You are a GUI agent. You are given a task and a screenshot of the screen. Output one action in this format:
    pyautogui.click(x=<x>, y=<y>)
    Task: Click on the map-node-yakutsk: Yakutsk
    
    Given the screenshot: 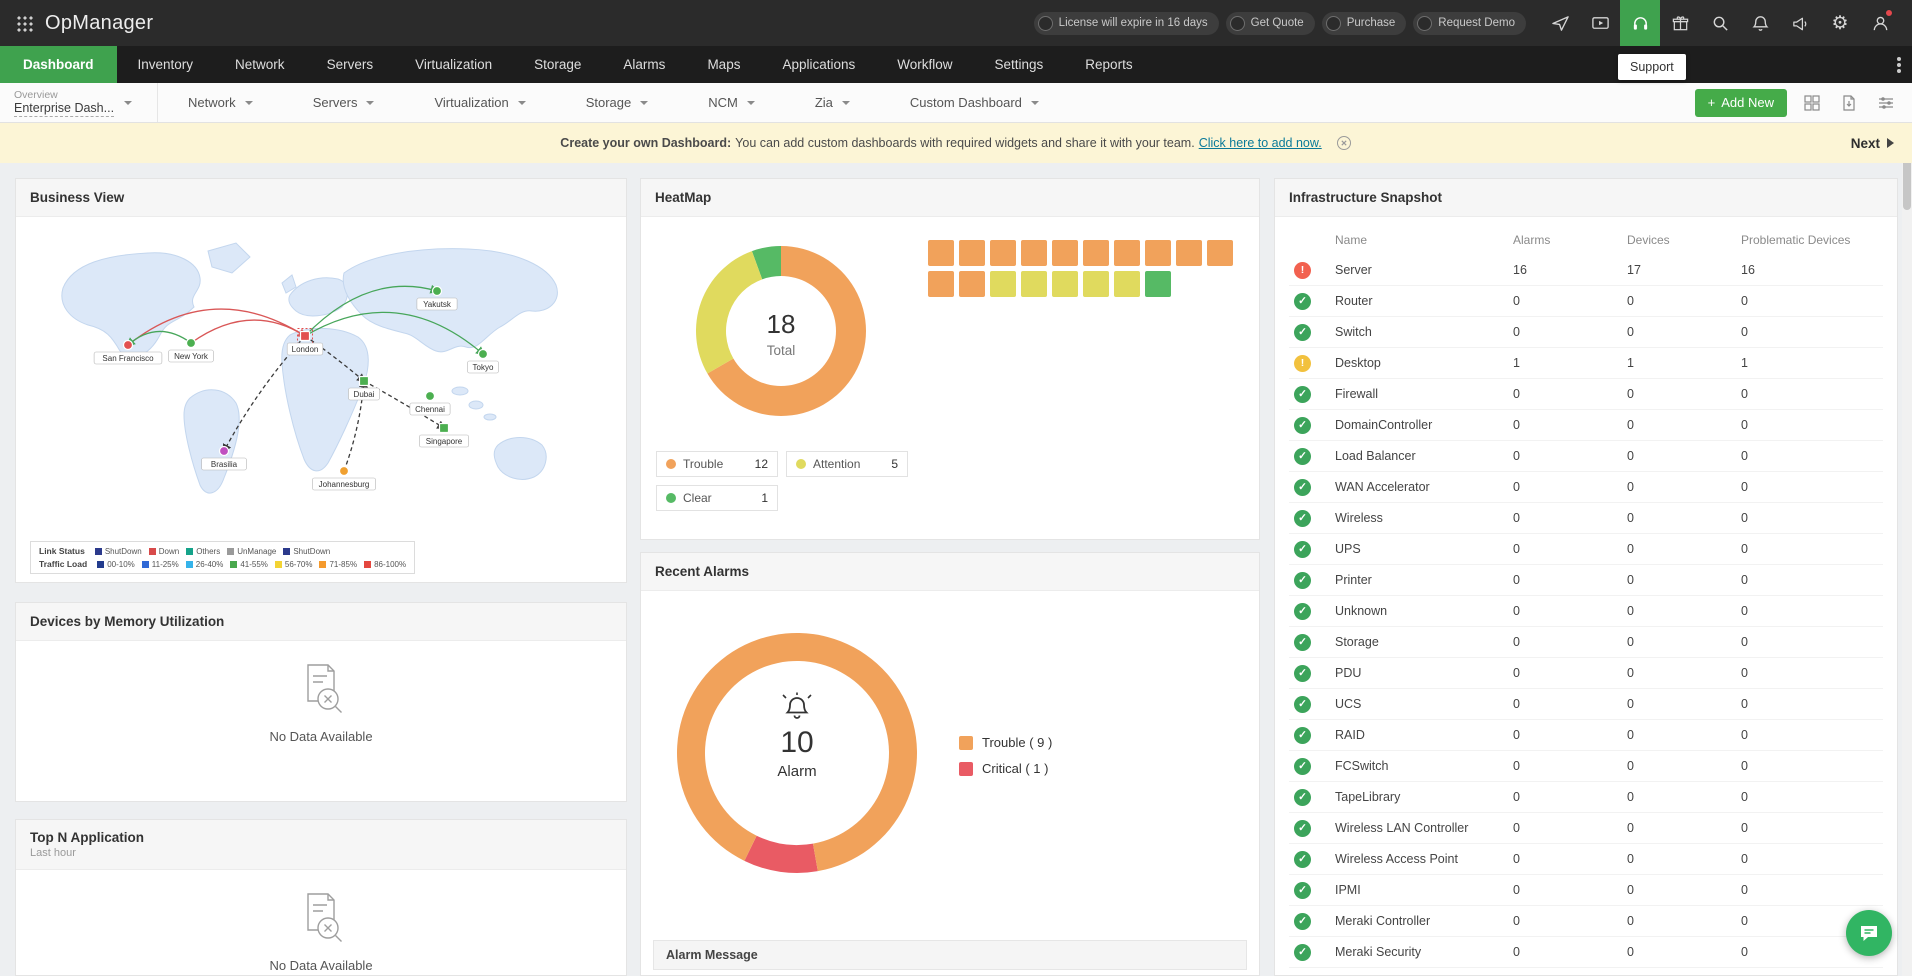 What is the action you would take?
    pyautogui.click(x=437, y=298)
    